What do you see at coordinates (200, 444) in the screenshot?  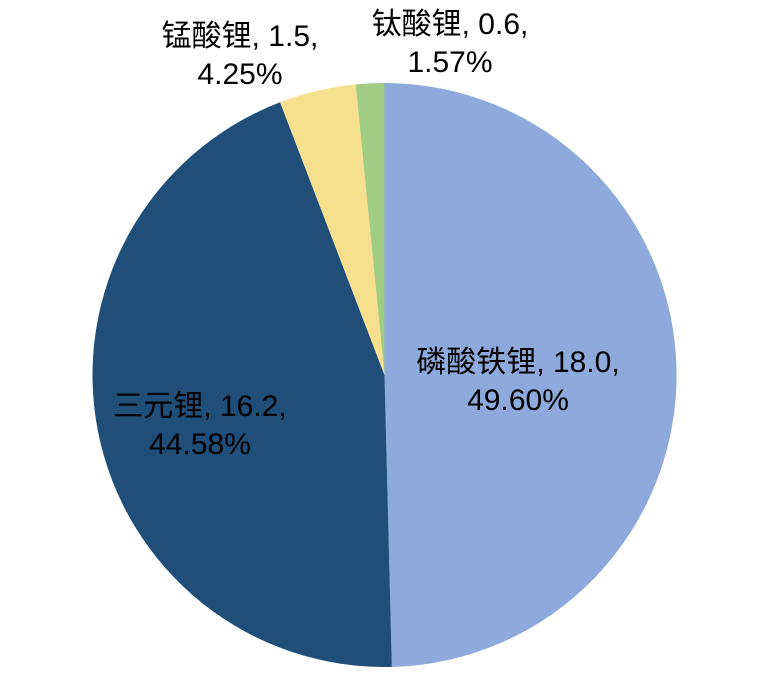 I see `label-ternary-line2: 44.58%` at bounding box center [200, 444].